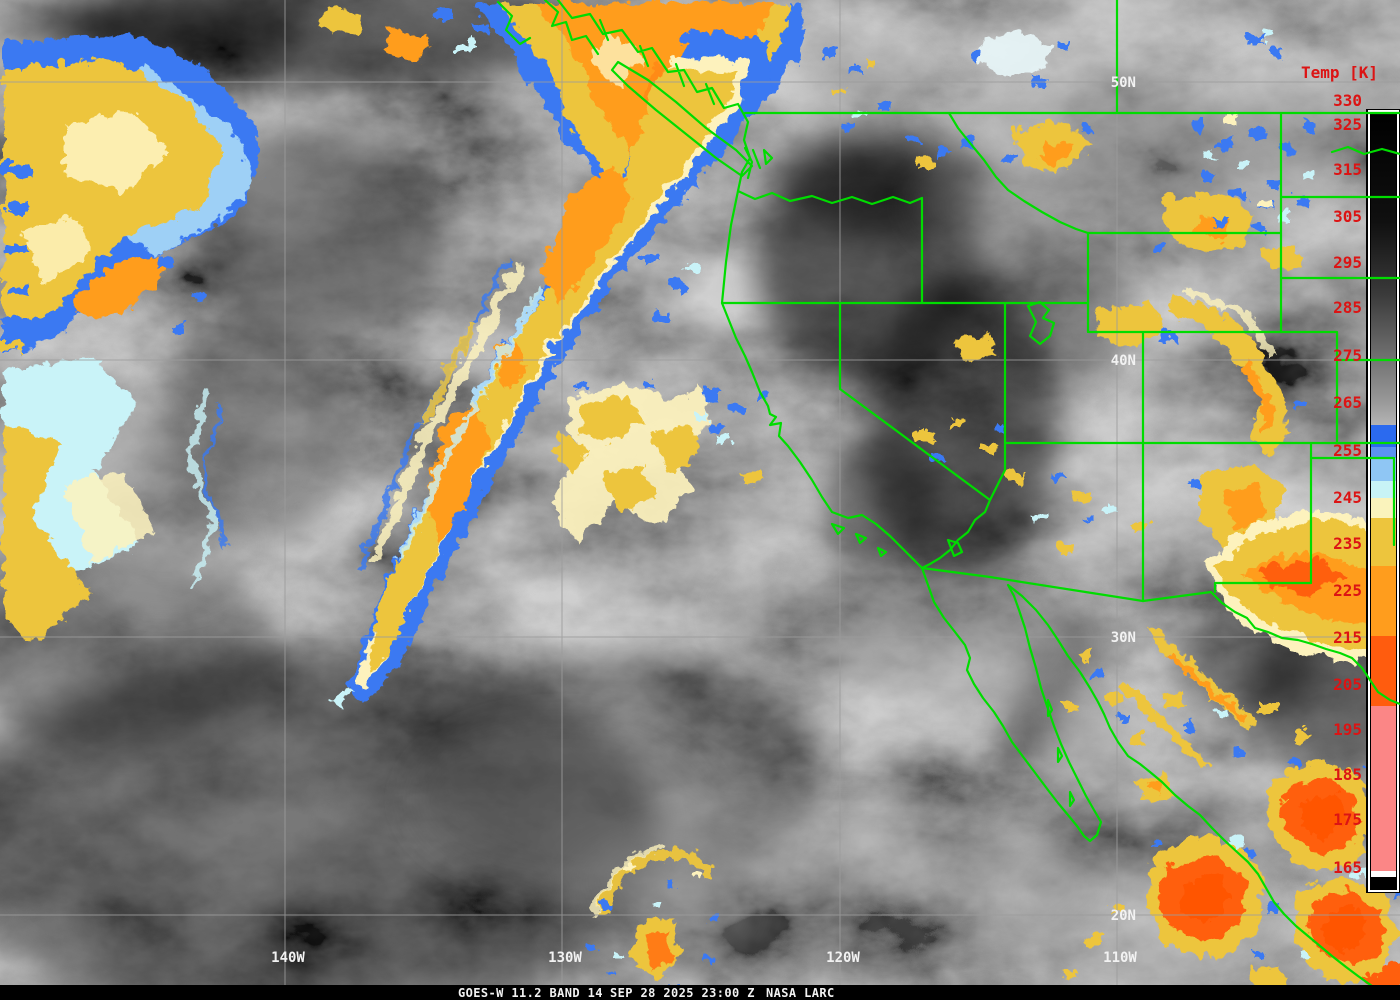 Image resolution: width=1400 pixels, height=1000 pixels. What do you see at coordinates (1123, 916) in the screenshot?
I see `lat-label-20n: 20N` at bounding box center [1123, 916].